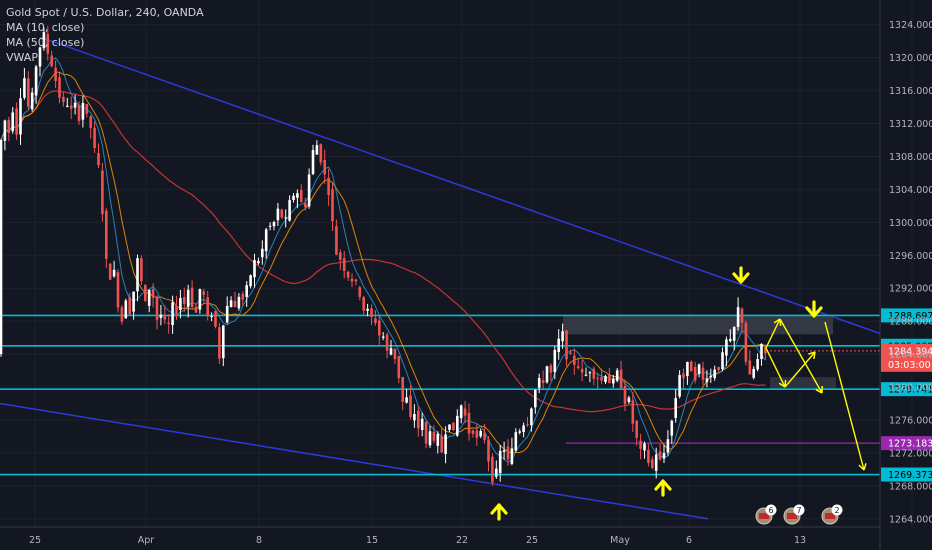  I want to click on y-tick-label: 1312.000, so click(910, 124).